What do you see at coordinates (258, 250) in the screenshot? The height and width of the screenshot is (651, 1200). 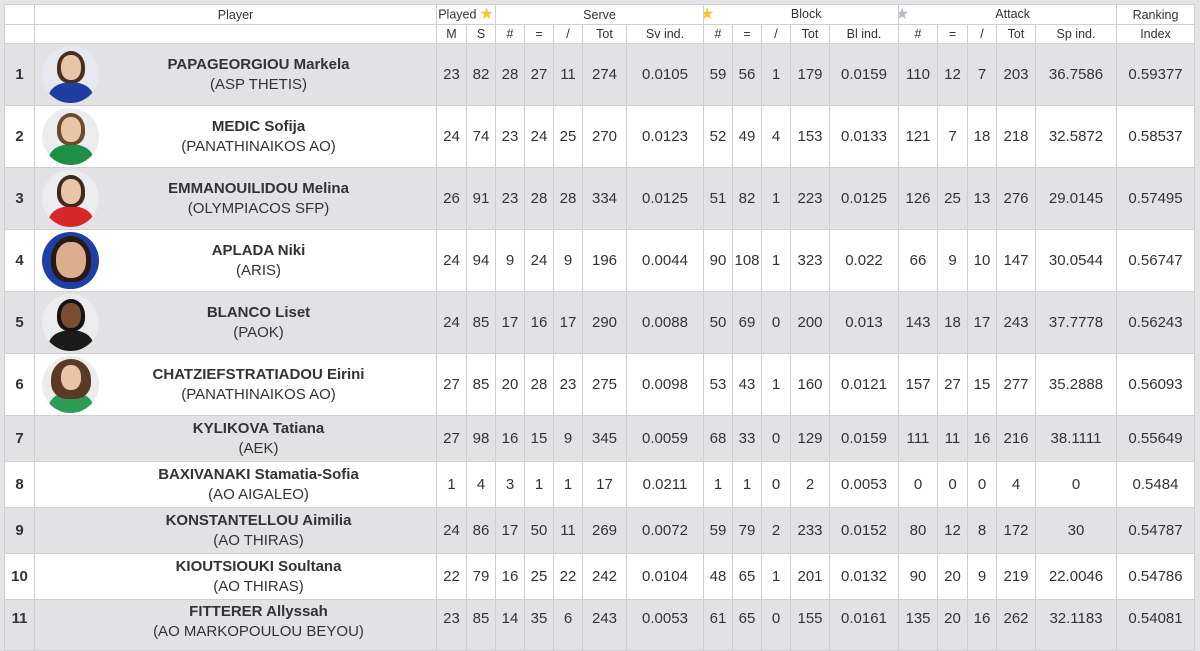 I see `player-name: APLADA Niki` at bounding box center [258, 250].